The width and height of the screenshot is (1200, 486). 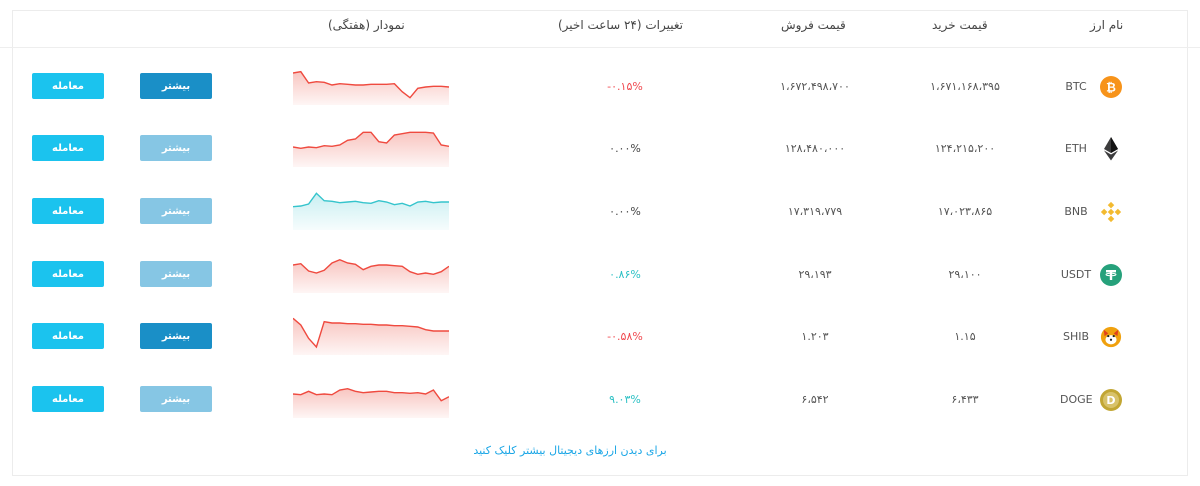 I want to click on table-row: SHIB ۱.۱۵ ۱.۲۰۳ -۰.۵۸% بیشتر معامله, so click(x=600, y=337).